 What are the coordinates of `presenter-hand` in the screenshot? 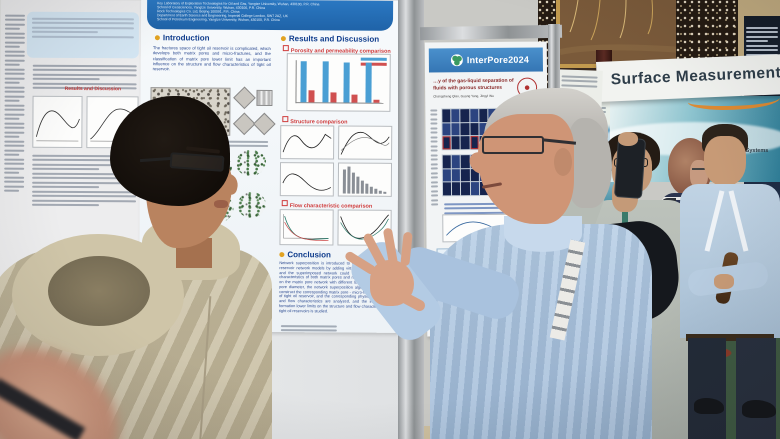 It's located at (388, 274).